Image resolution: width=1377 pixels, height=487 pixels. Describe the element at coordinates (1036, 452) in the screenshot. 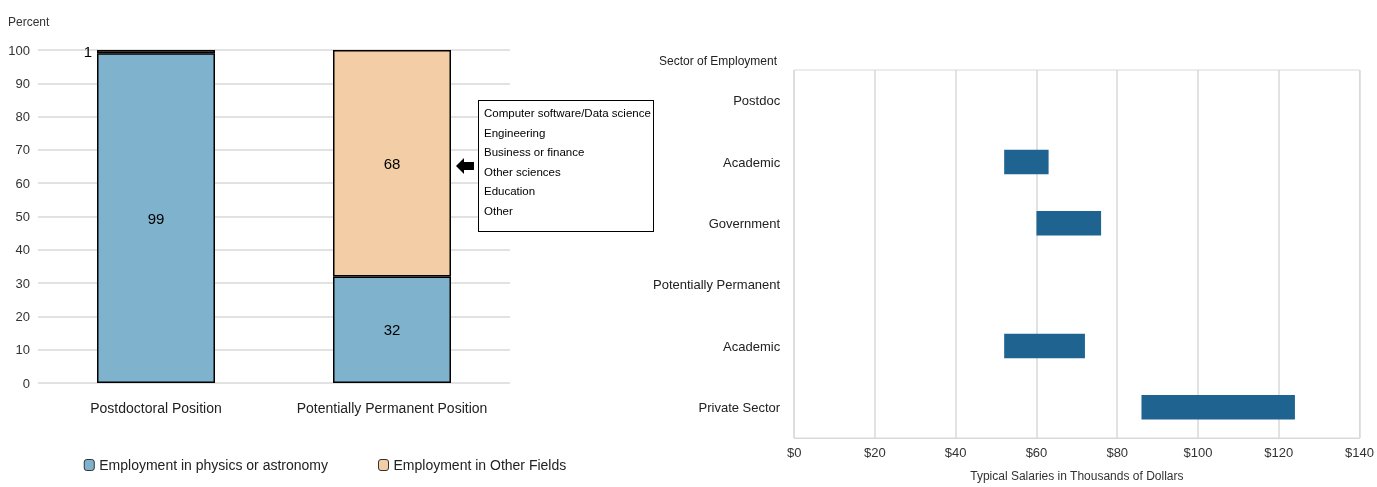

I see `x-tick-label: $60` at that location.